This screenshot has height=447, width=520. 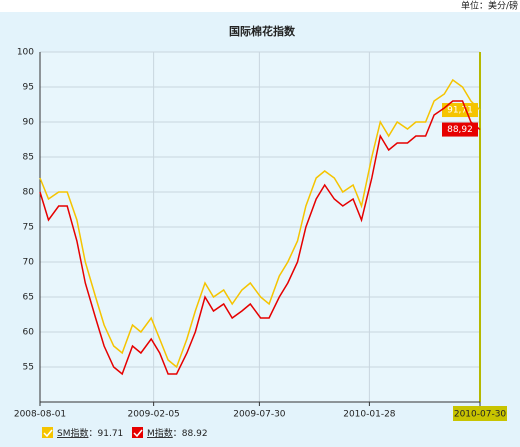 What do you see at coordinates (259, 415) in the screenshot?
I see `x-tick-label: 2009-07-30` at bounding box center [259, 415].